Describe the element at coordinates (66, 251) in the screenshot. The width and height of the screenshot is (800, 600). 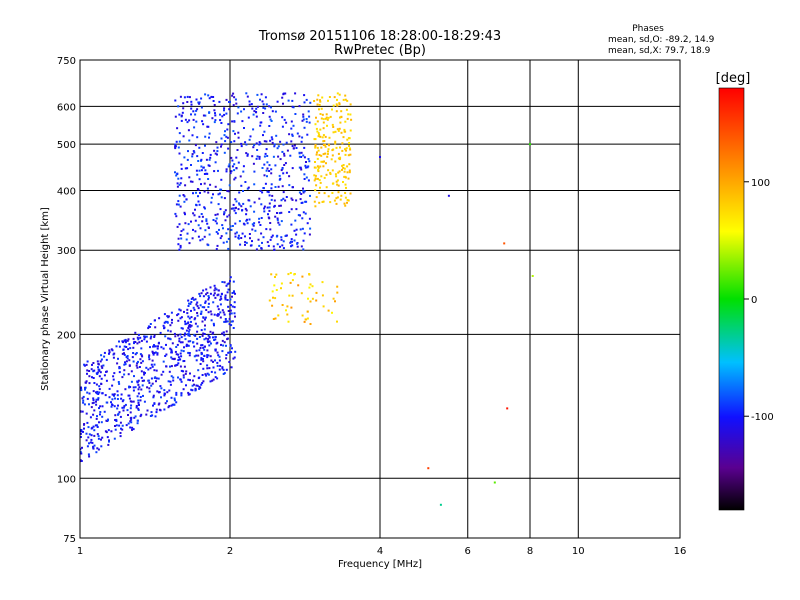
I see `y-tick-label: 300` at that location.